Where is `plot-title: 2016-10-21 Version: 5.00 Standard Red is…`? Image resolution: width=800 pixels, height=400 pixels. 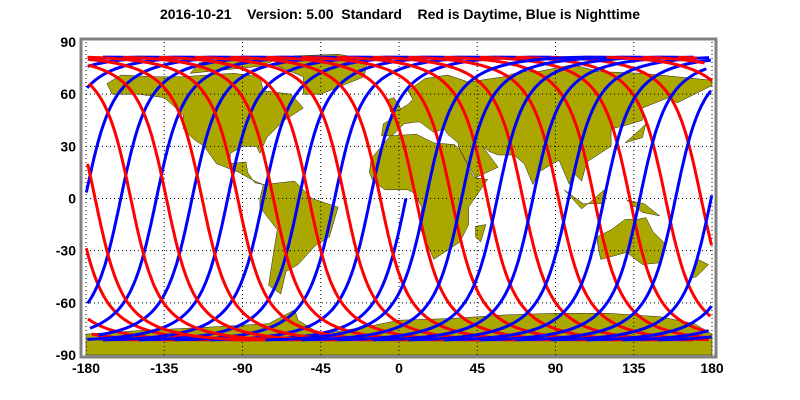 plot-title: 2016-10-21 Version: 5.00 Standard Red is… is located at coordinates (400, 14).